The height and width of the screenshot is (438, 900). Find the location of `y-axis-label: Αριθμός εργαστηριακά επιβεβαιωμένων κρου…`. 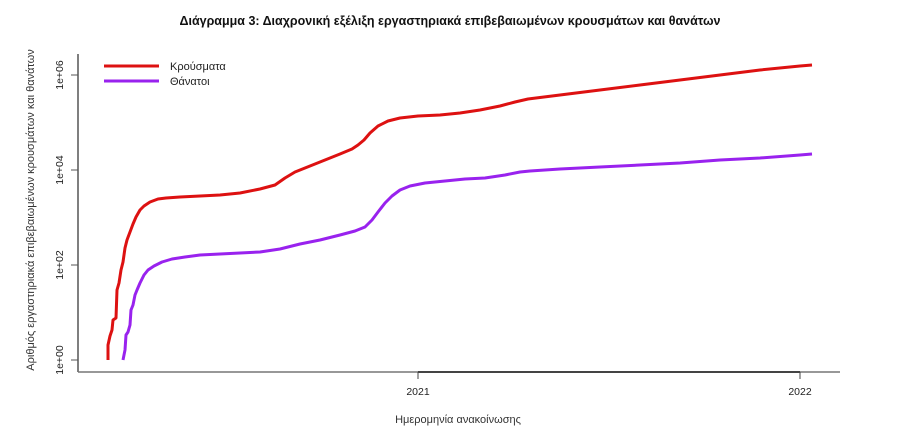

y-axis-label: Αριθμός εργαστηριακά επιβεβαιωμένων κρου… is located at coordinates (31, 210).